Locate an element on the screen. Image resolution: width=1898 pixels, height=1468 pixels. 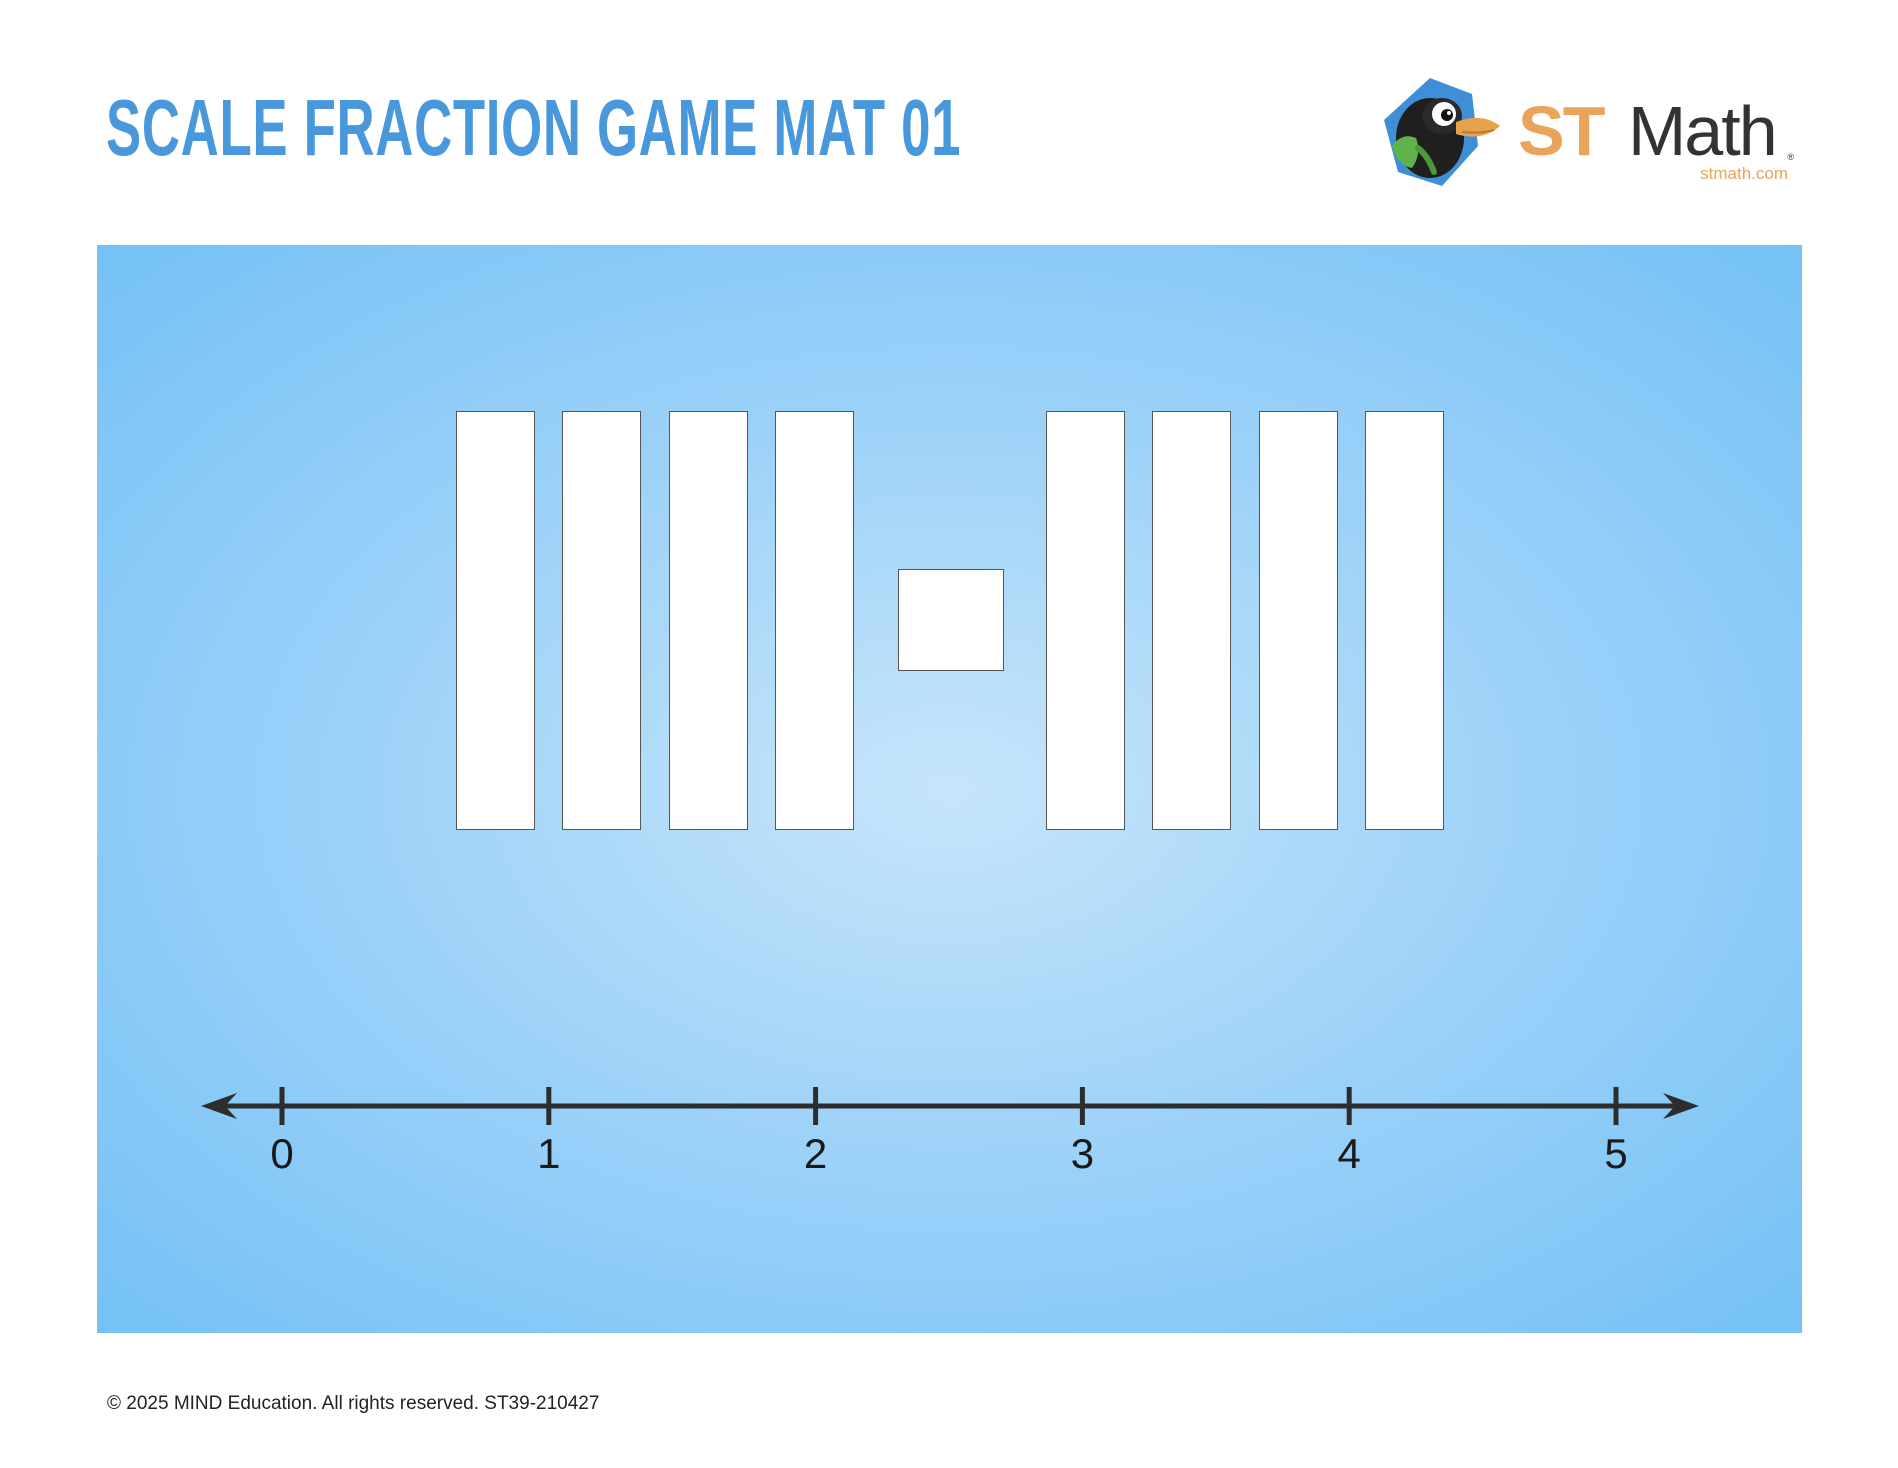
page-title: SCALE FRACTION GAME MAT 01 is located at coordinates (534, 127).